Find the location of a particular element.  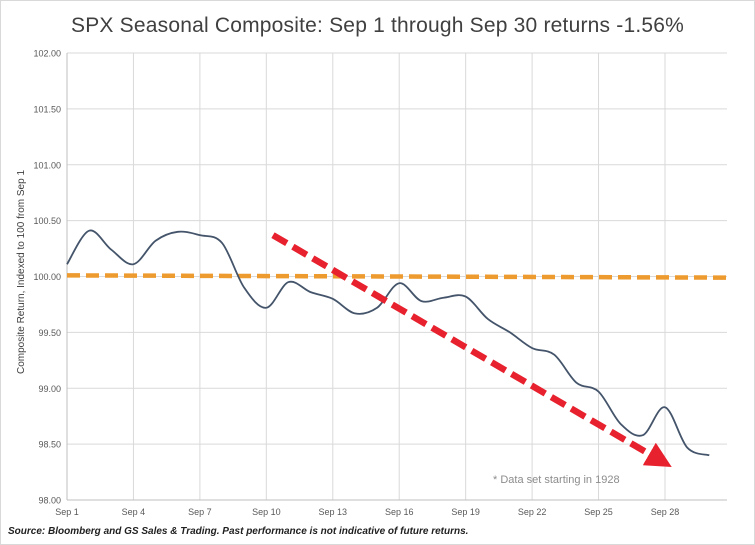

reference-lines is located at coordinates (397, 276).